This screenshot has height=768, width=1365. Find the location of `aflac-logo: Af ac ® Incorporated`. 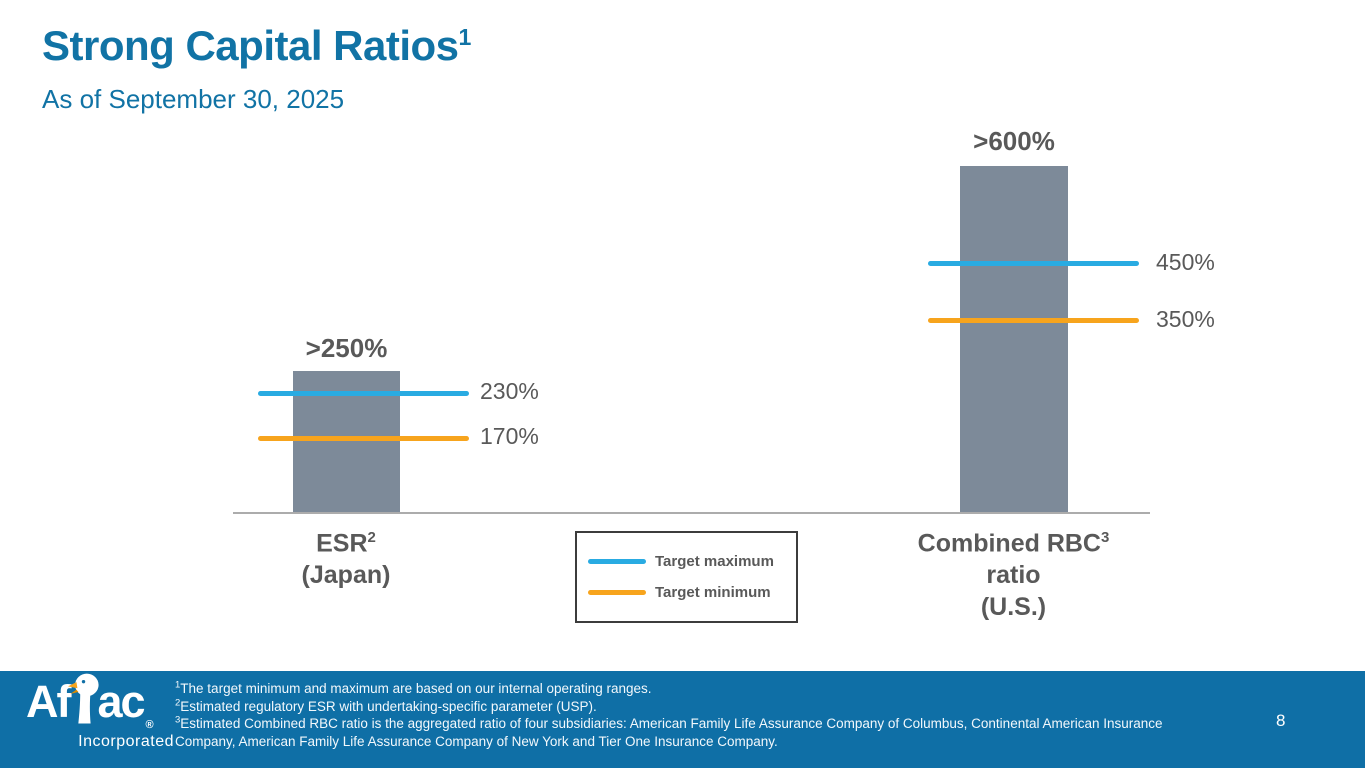

aflac-logo: Af ac ® Incorporated is located at coordinates (101, 712).